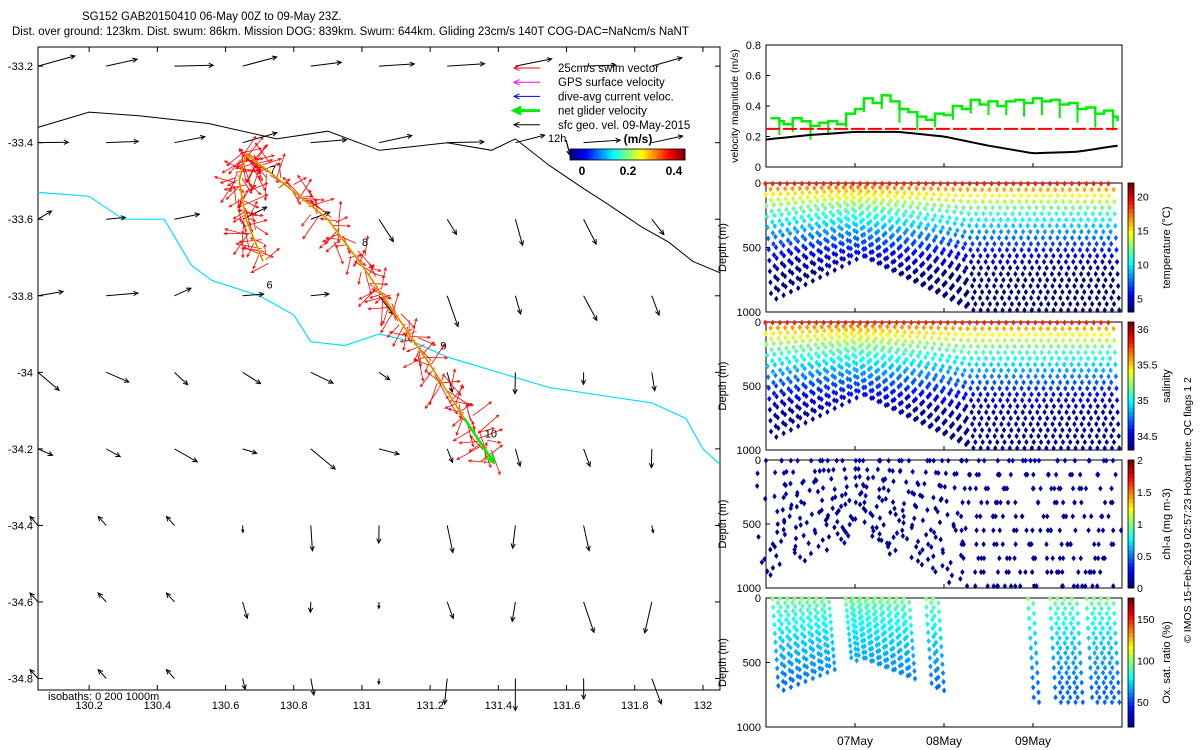 Image resolution: width=1200 pixels, height=750 pixels. What do you see at coordinates (749, 451) in the screenshot?
I see `depth-tick-label: 1000` at bounding box center [749, 451].